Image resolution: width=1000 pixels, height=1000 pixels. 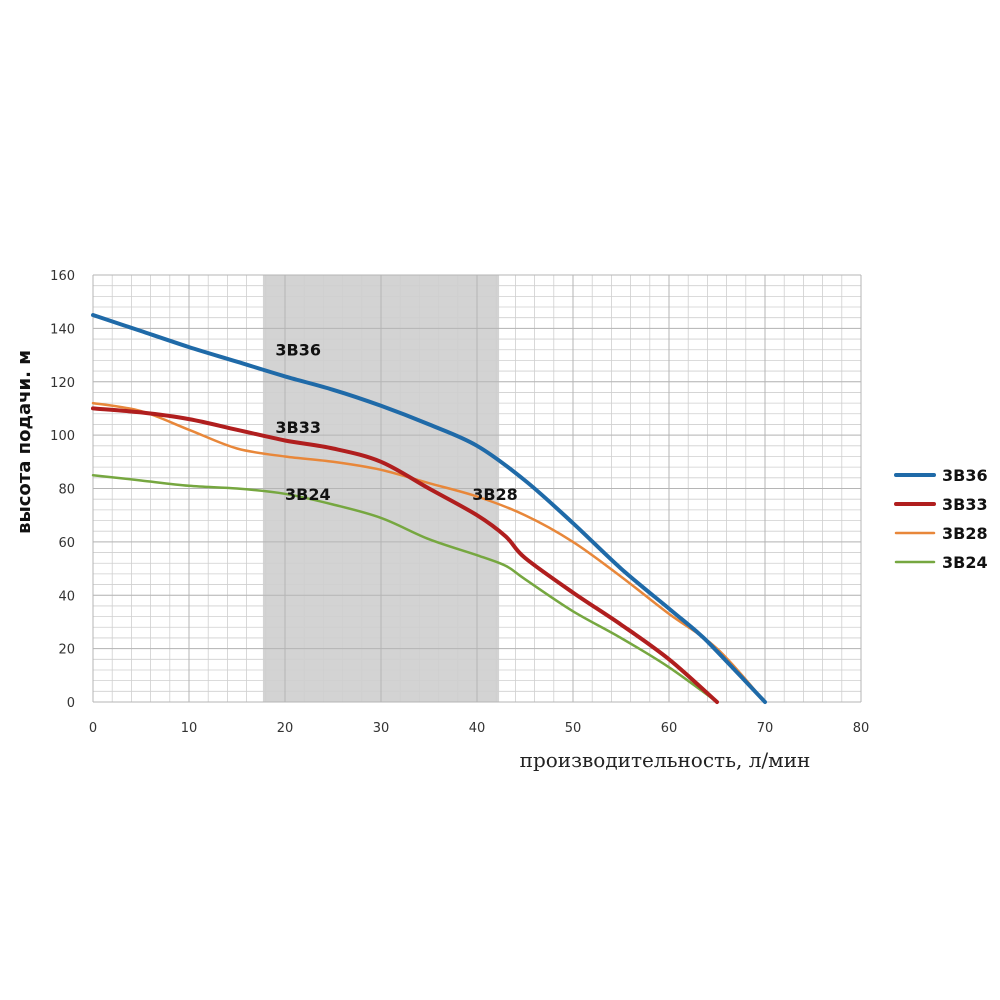 I want to click on x-tick-label: 80, so click(x=861, y=728).